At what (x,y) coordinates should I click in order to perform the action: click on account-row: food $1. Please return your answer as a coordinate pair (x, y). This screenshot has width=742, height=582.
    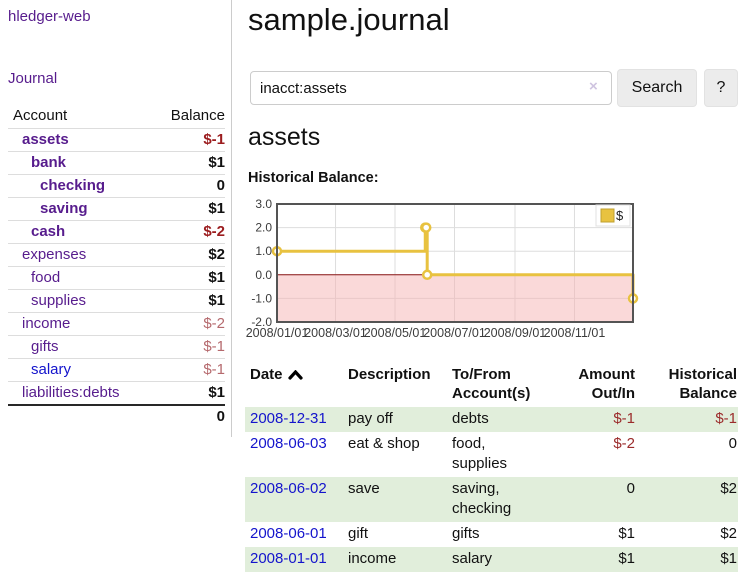
    Looking at the image, I should click on (116, 278).